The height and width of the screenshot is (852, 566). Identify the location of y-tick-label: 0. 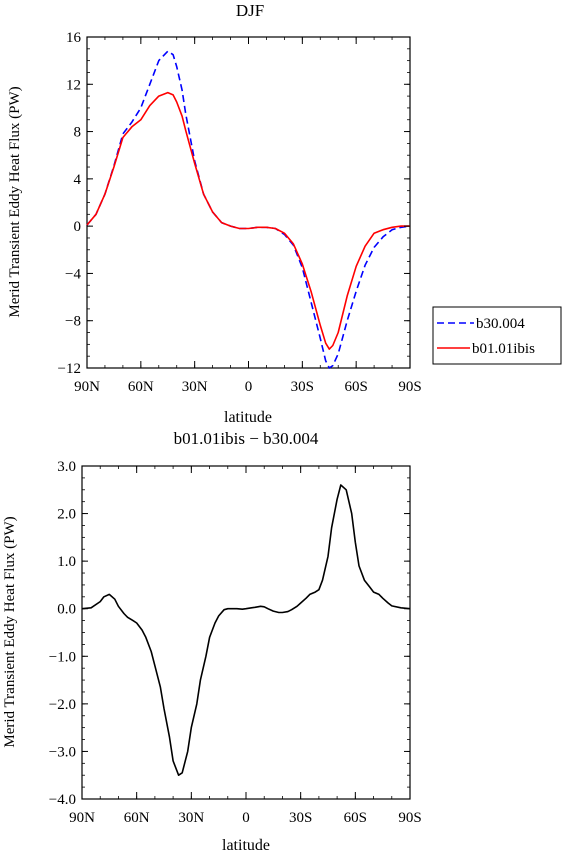
(78, 227).